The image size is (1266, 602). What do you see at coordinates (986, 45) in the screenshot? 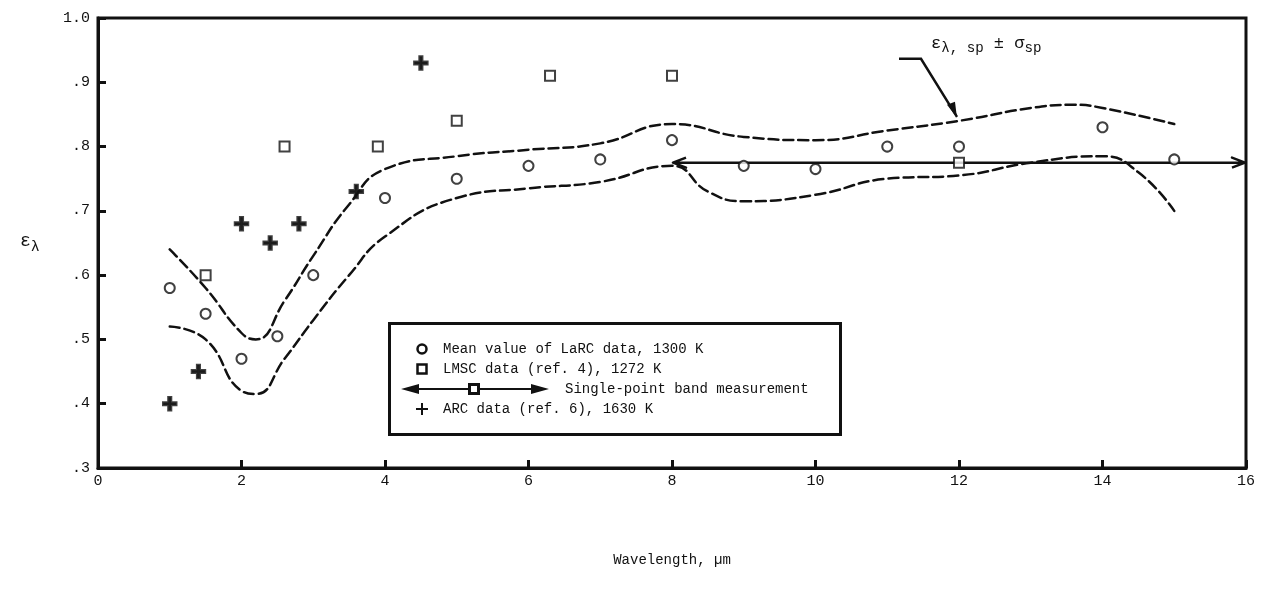
I see `annotation: ε$_{λ, sp}$ ± σ$_{sp}$` at bounding box center [986, 45].